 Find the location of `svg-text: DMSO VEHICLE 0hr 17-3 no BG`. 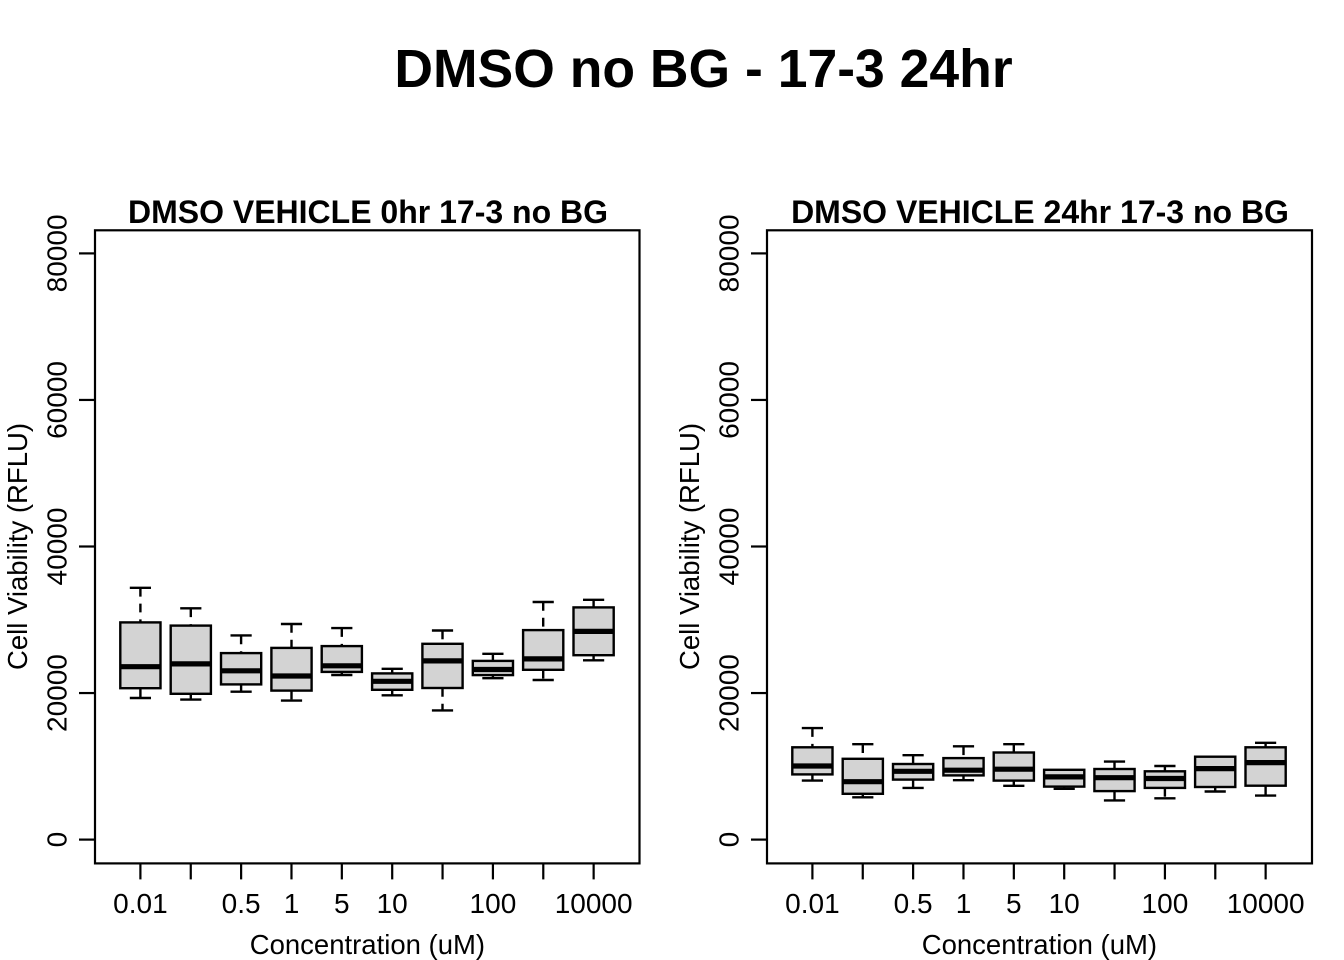

svg-text: DMSO VEHICLE 0hr 17-3 no BG is located at coordinates (368, 212).